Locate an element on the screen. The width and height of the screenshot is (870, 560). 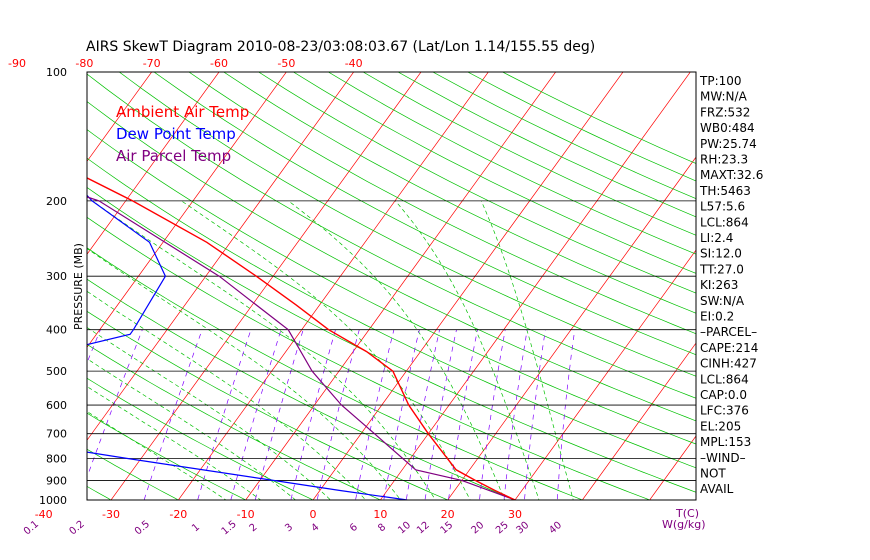
index-entry: LCL:864 is located at coordinates (724, 222).